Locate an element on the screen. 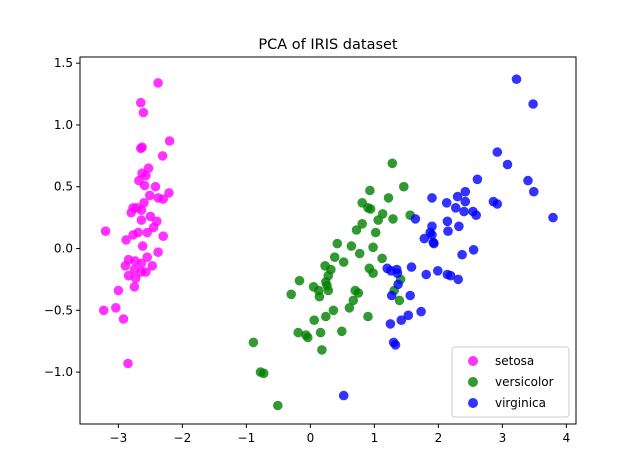  y-tick-label: −1.0 is located at coordinates (58, 372).